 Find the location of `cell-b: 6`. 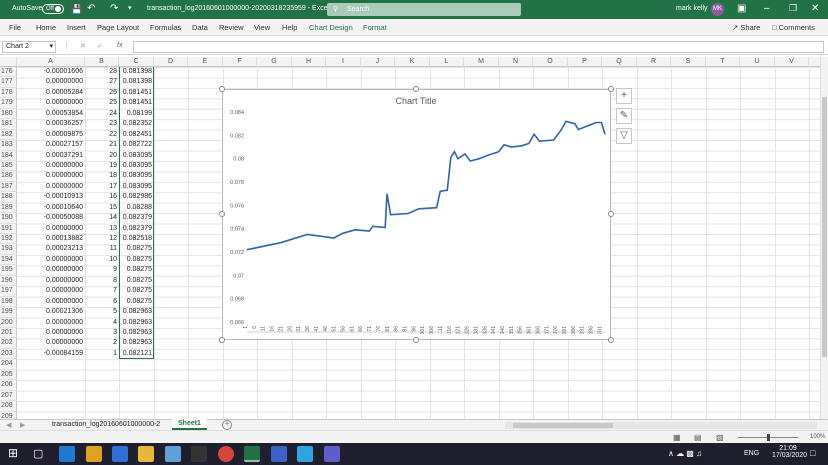

cell-b: 6 is located at coordinates (115, 301).